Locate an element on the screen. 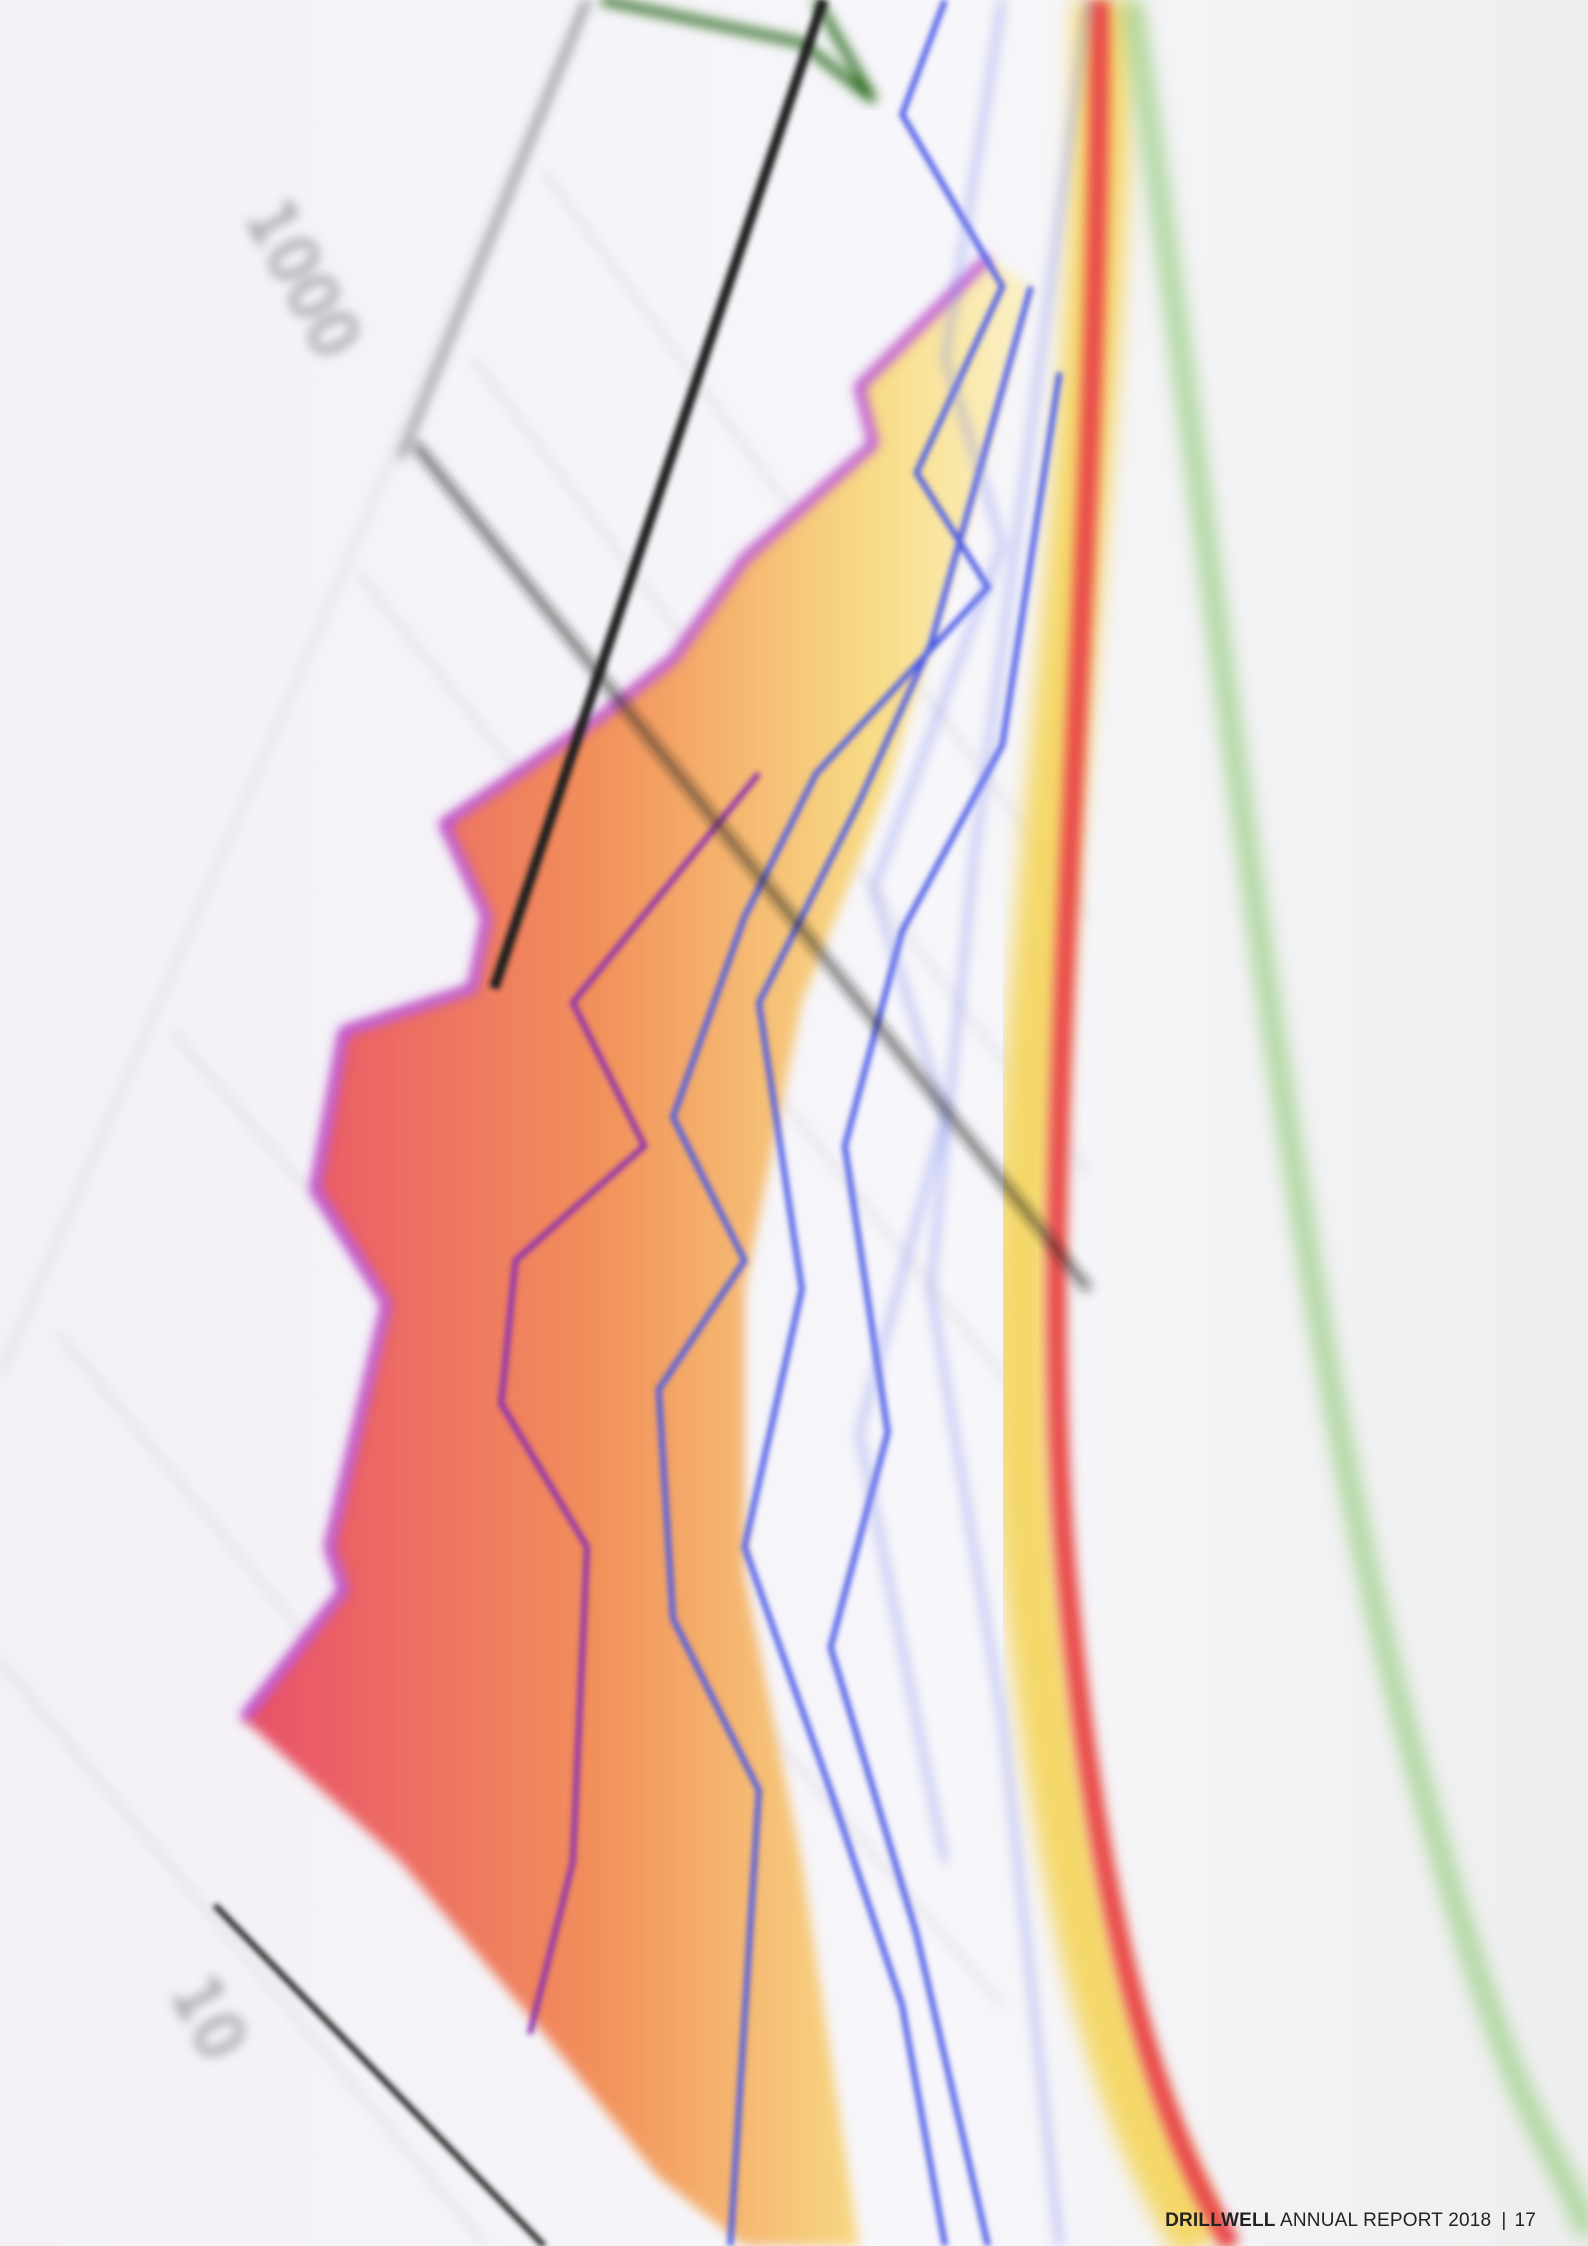  footer-brand: DRILLWELL is located at coordinates (1220, 2220).